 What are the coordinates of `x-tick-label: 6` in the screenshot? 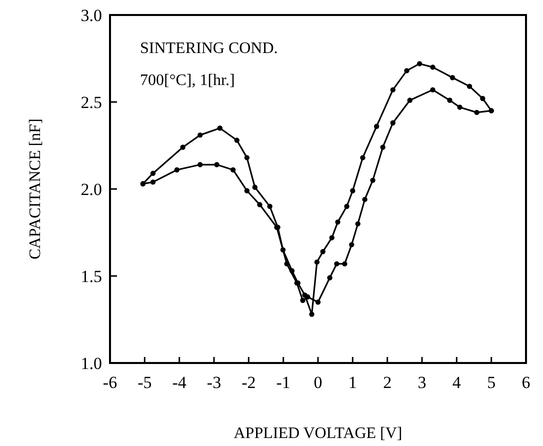 It's located at (526, 382).